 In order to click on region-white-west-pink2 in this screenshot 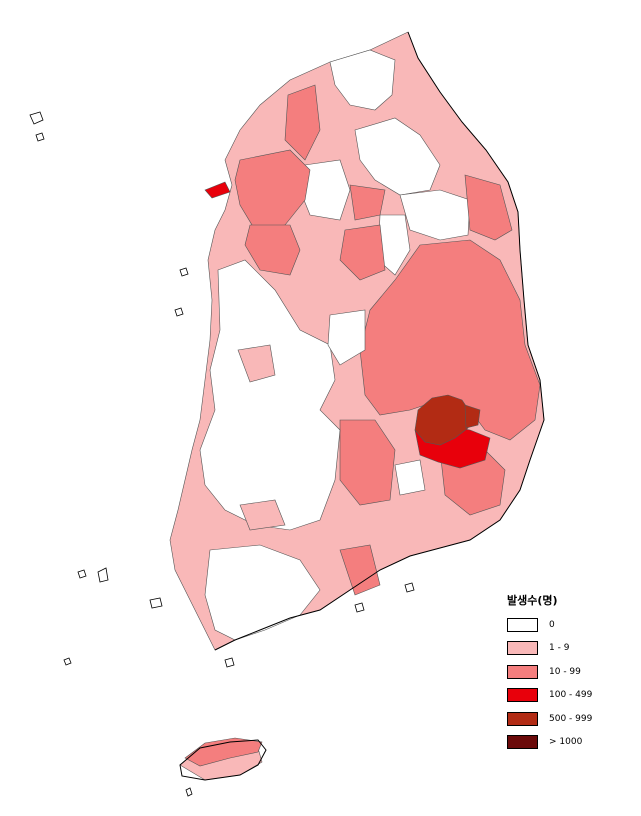, I will do `click(262, 515)`.